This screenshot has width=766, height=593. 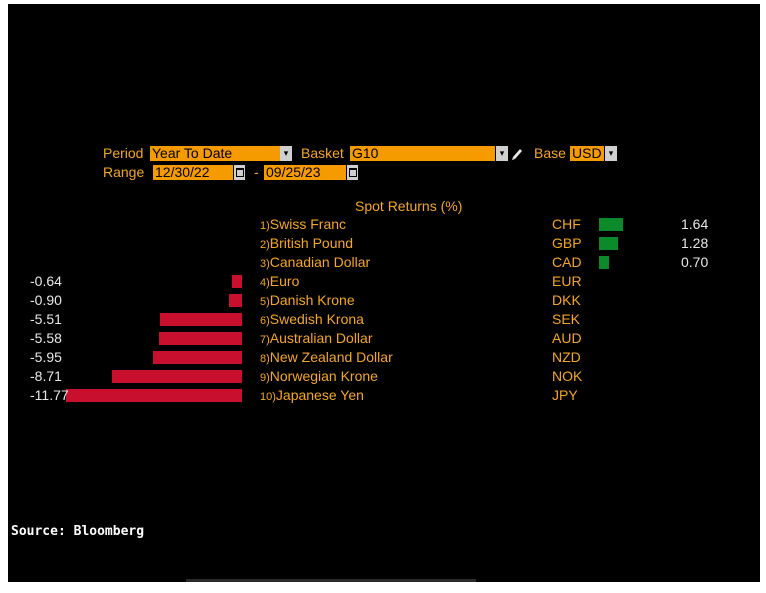 I want to click on chart-title: Spot Returns (%), so click(x=409, y=206).